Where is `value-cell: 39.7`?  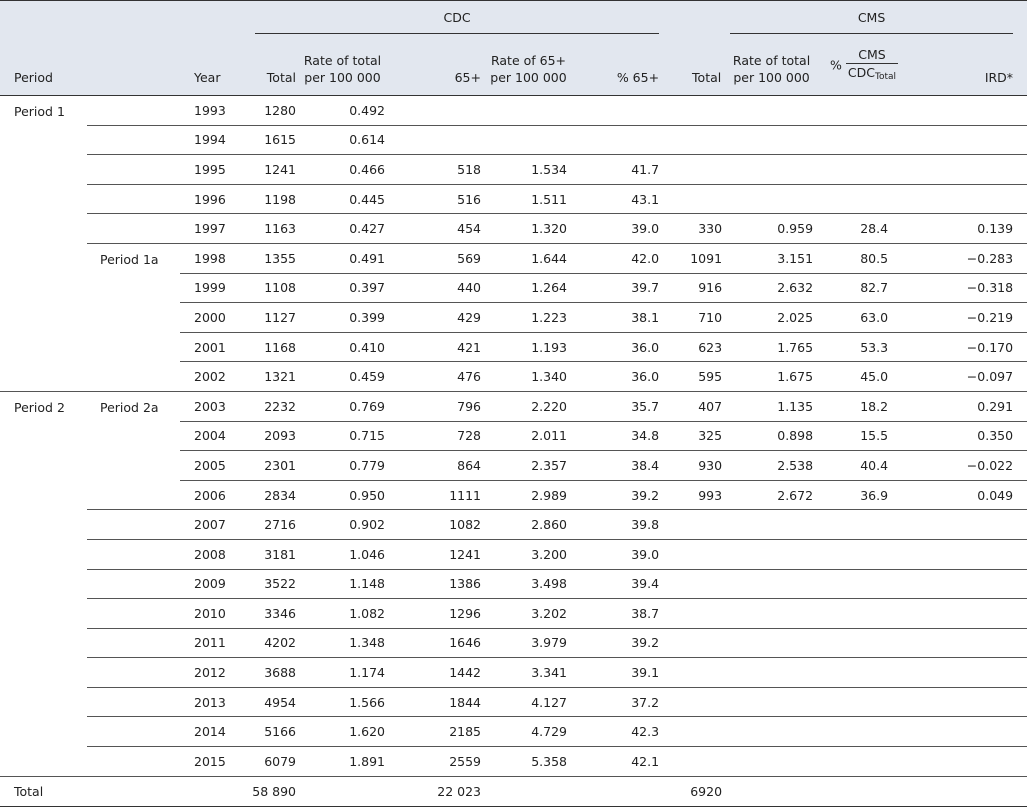
value-cell: 39.7 is located at coordinates (623, 288).